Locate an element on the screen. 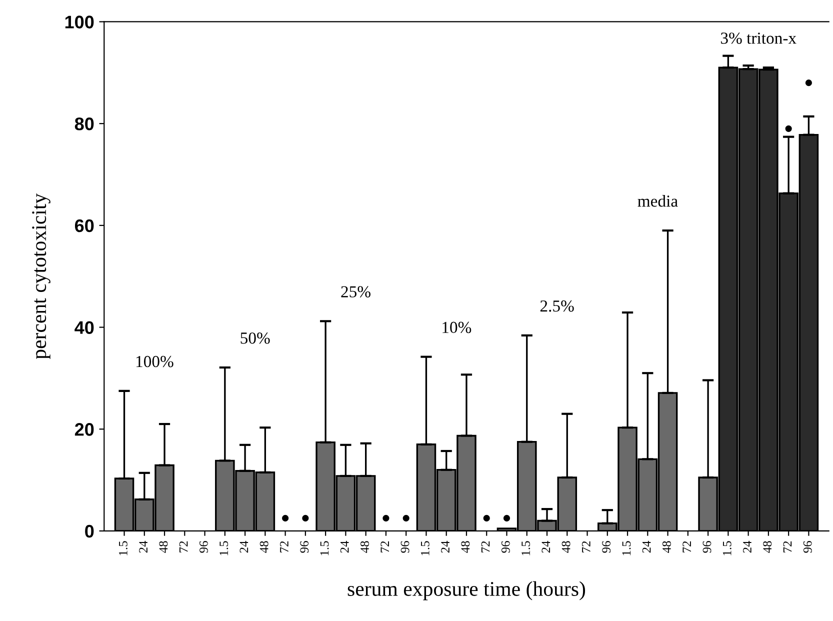 This screenshot has width=833, height=621. x-axis-title: serum exposure time (hours) is located at coordinates (467, 590).